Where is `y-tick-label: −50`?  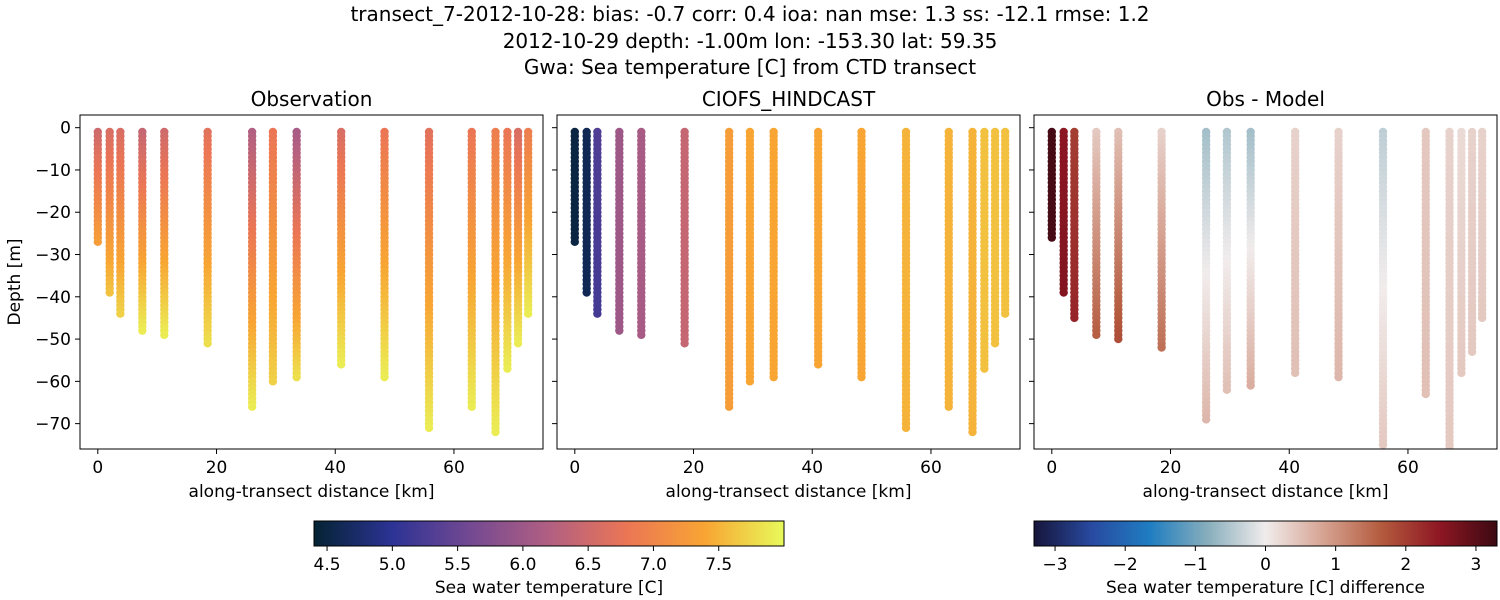 y-tick-label: −50 is located at coordinates (53, 340).